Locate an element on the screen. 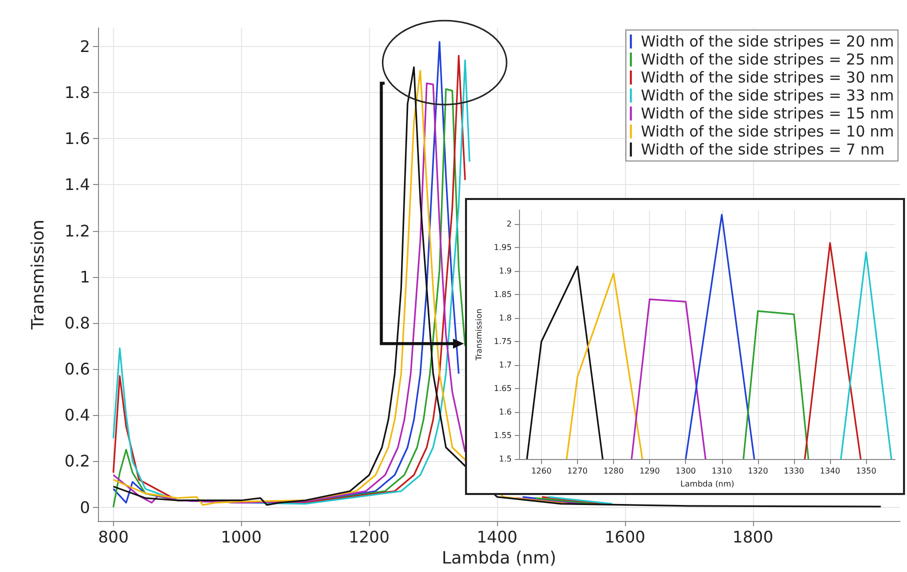 The height and width of the screenshot is (572, 907). x-tick-label: 1340 is located at coordinates (830, 471).